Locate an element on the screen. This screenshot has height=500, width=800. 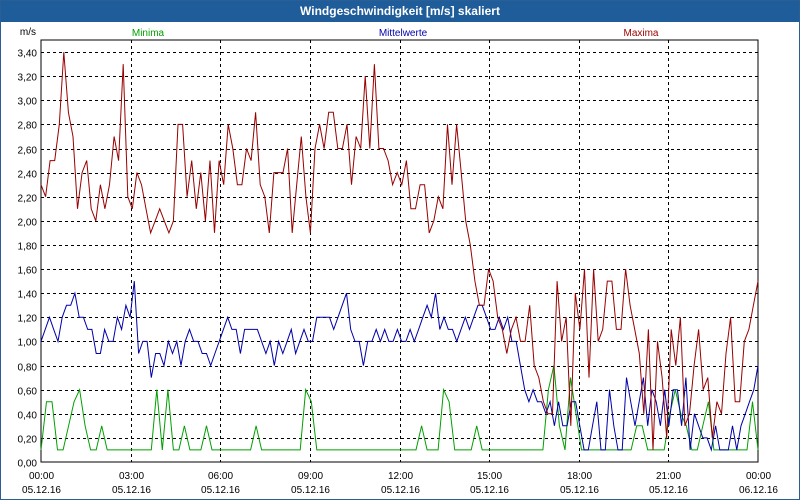
y-tick-label: 2,20 is located at coordinates (28, 199).